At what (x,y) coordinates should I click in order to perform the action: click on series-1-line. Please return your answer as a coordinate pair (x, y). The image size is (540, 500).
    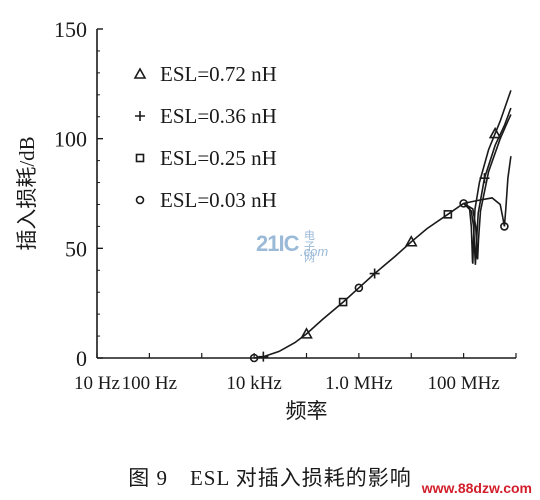
    Looking at the image, I should click on (487, 186).